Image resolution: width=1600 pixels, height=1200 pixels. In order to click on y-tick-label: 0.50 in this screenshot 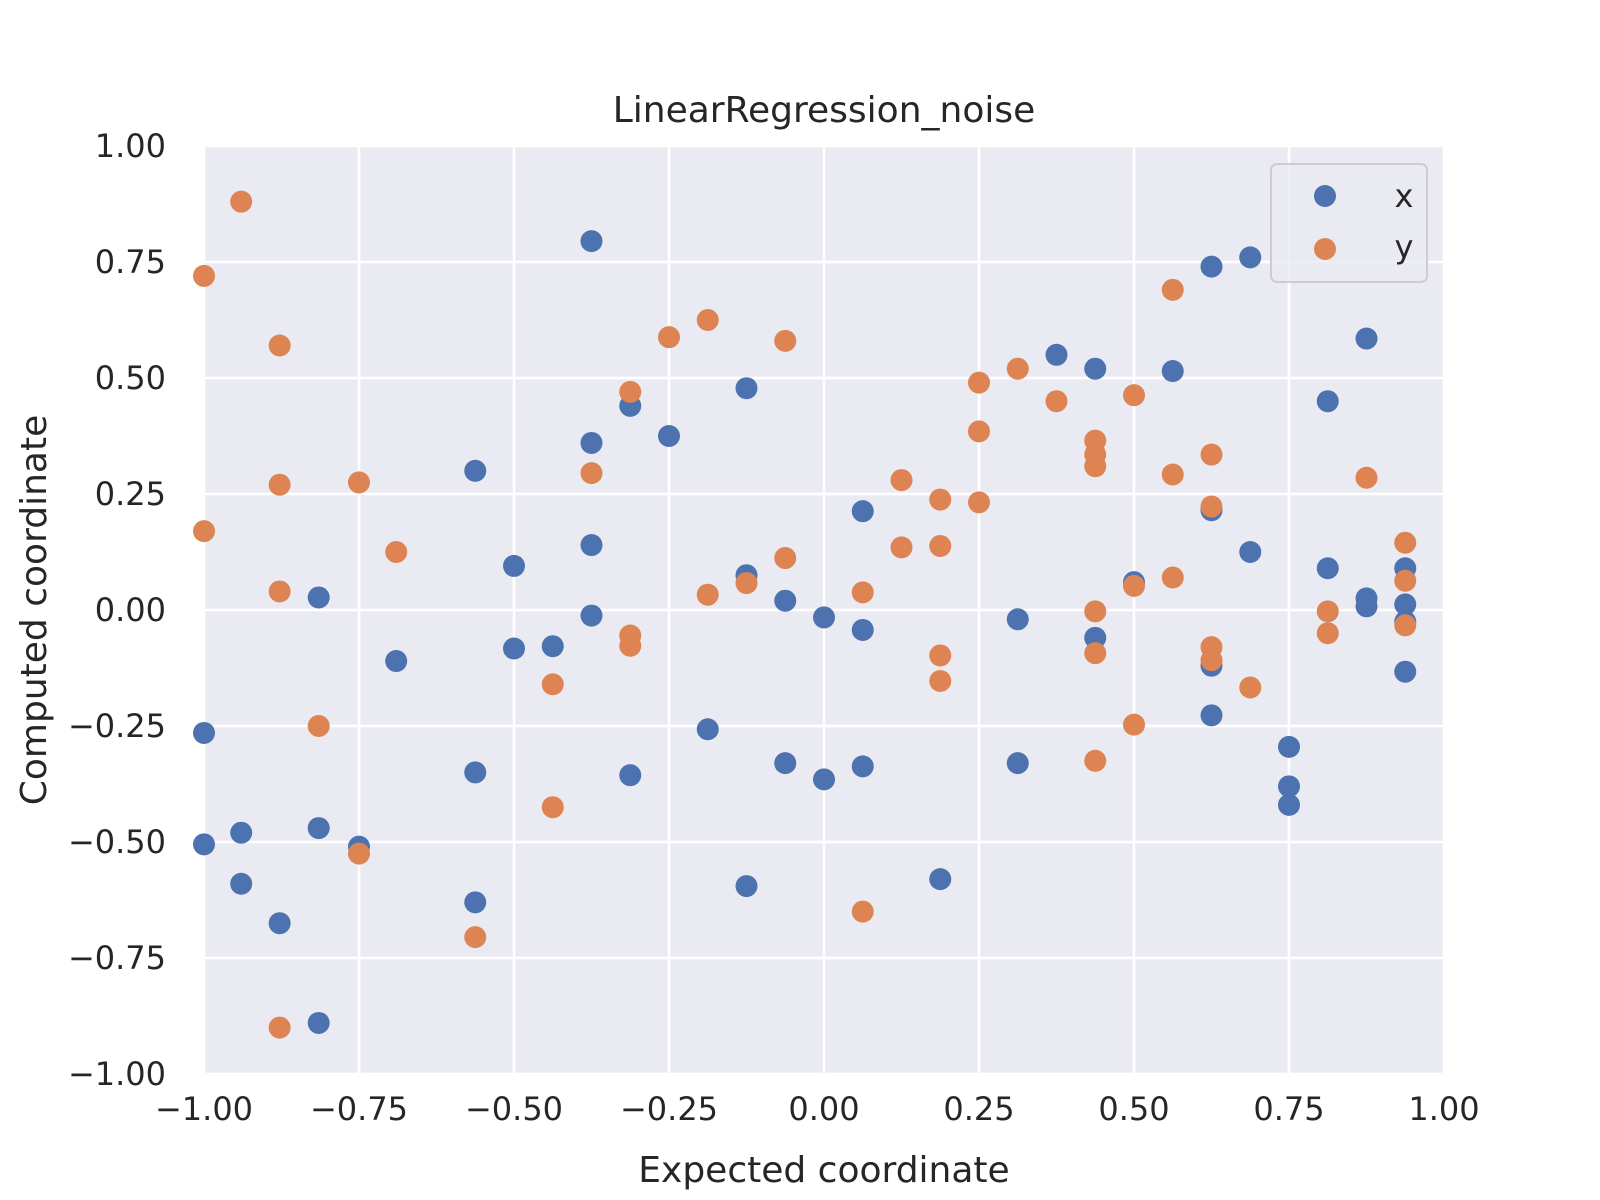, I will do `click(130, 378)`.